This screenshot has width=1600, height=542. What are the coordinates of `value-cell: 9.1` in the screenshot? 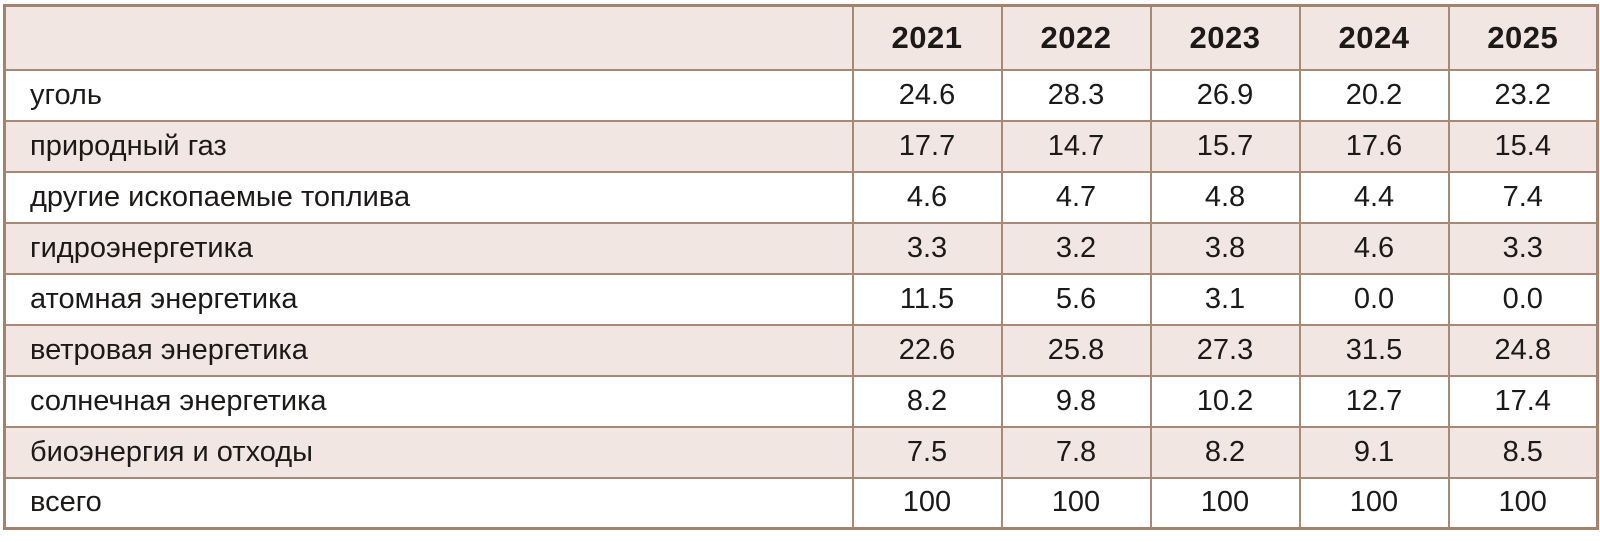 It's located at (1374, 452).